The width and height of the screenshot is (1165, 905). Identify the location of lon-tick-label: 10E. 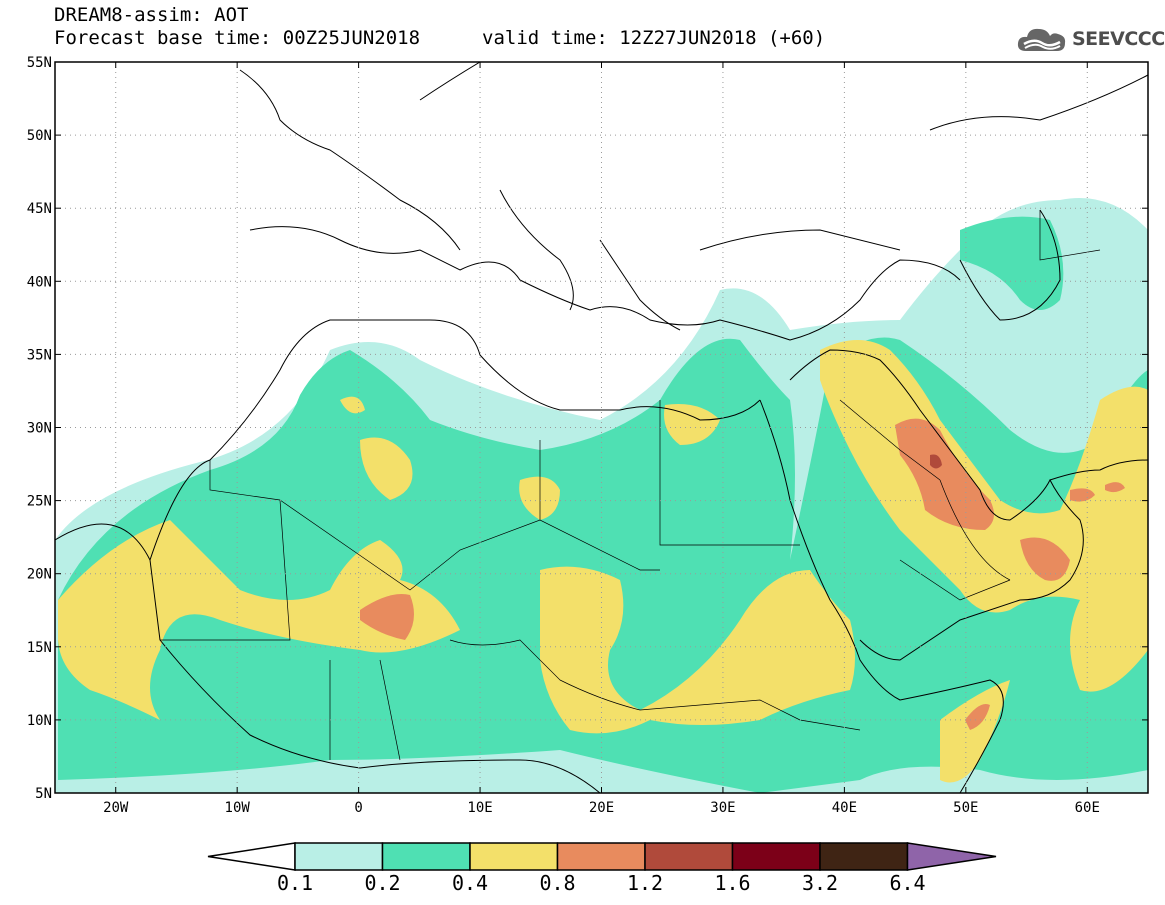
(479, 808).